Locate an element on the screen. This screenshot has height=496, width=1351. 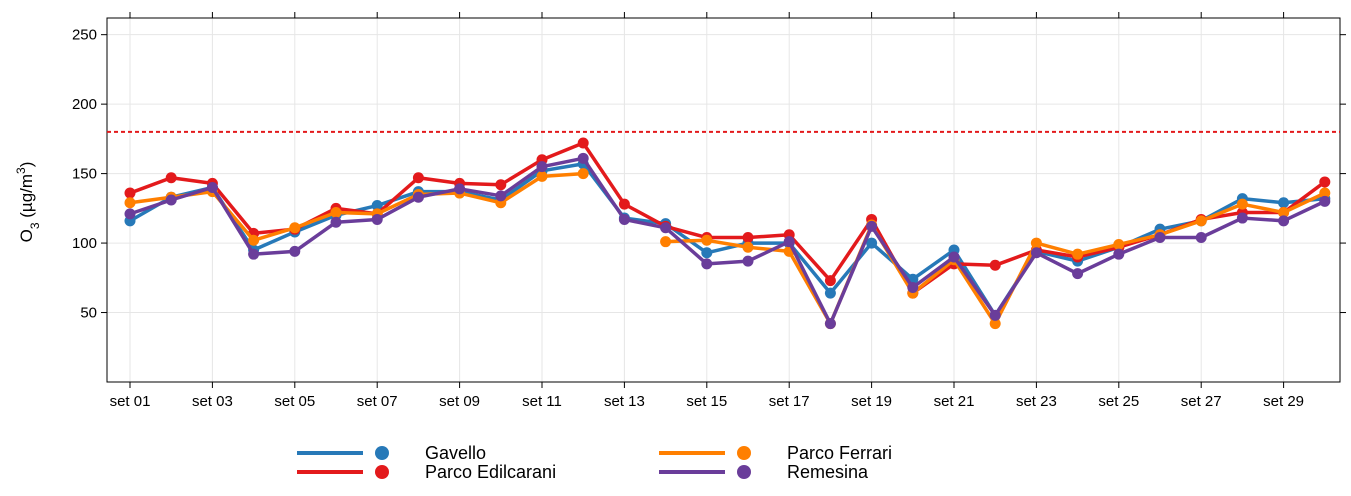
x-tick-label: set 17 is located at coordinates (789, 401).